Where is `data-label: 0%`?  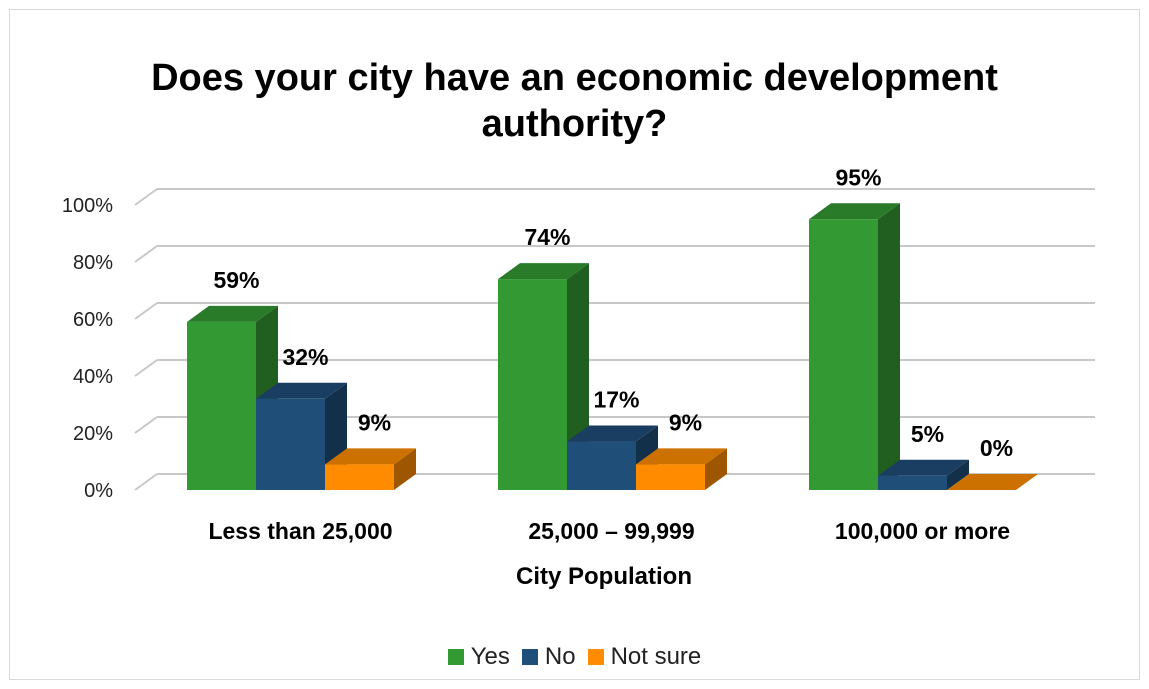 data-label: 0% is located at coordinates (996, 448).